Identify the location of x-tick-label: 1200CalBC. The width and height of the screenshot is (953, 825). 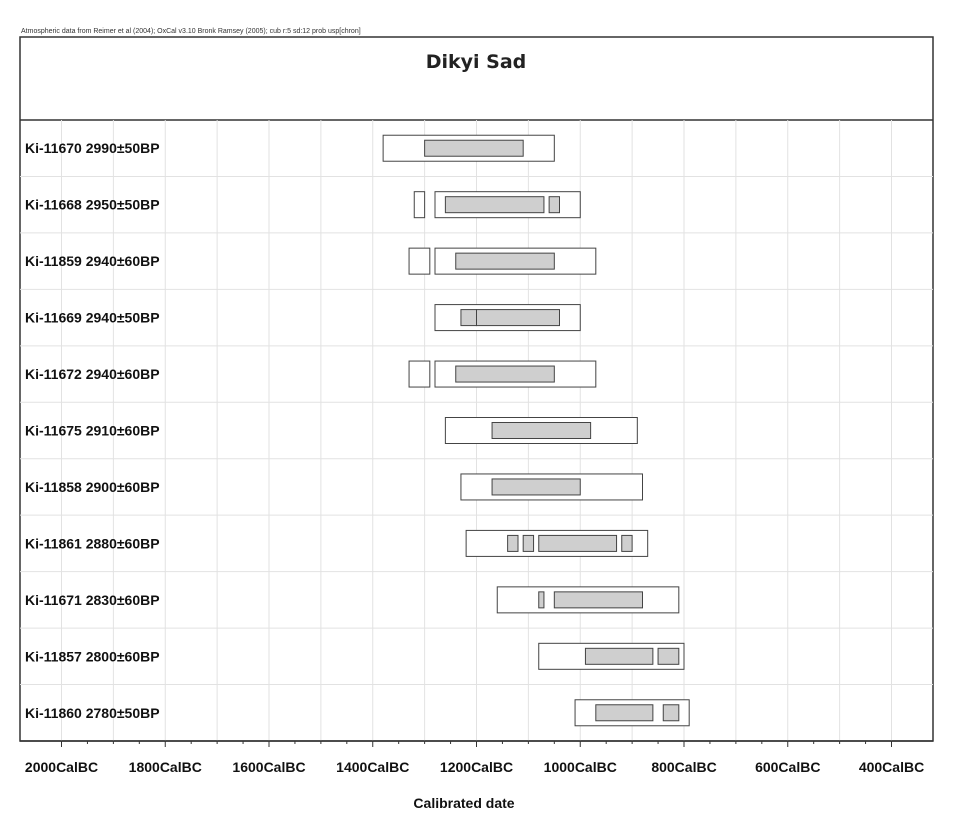
(476, 767).